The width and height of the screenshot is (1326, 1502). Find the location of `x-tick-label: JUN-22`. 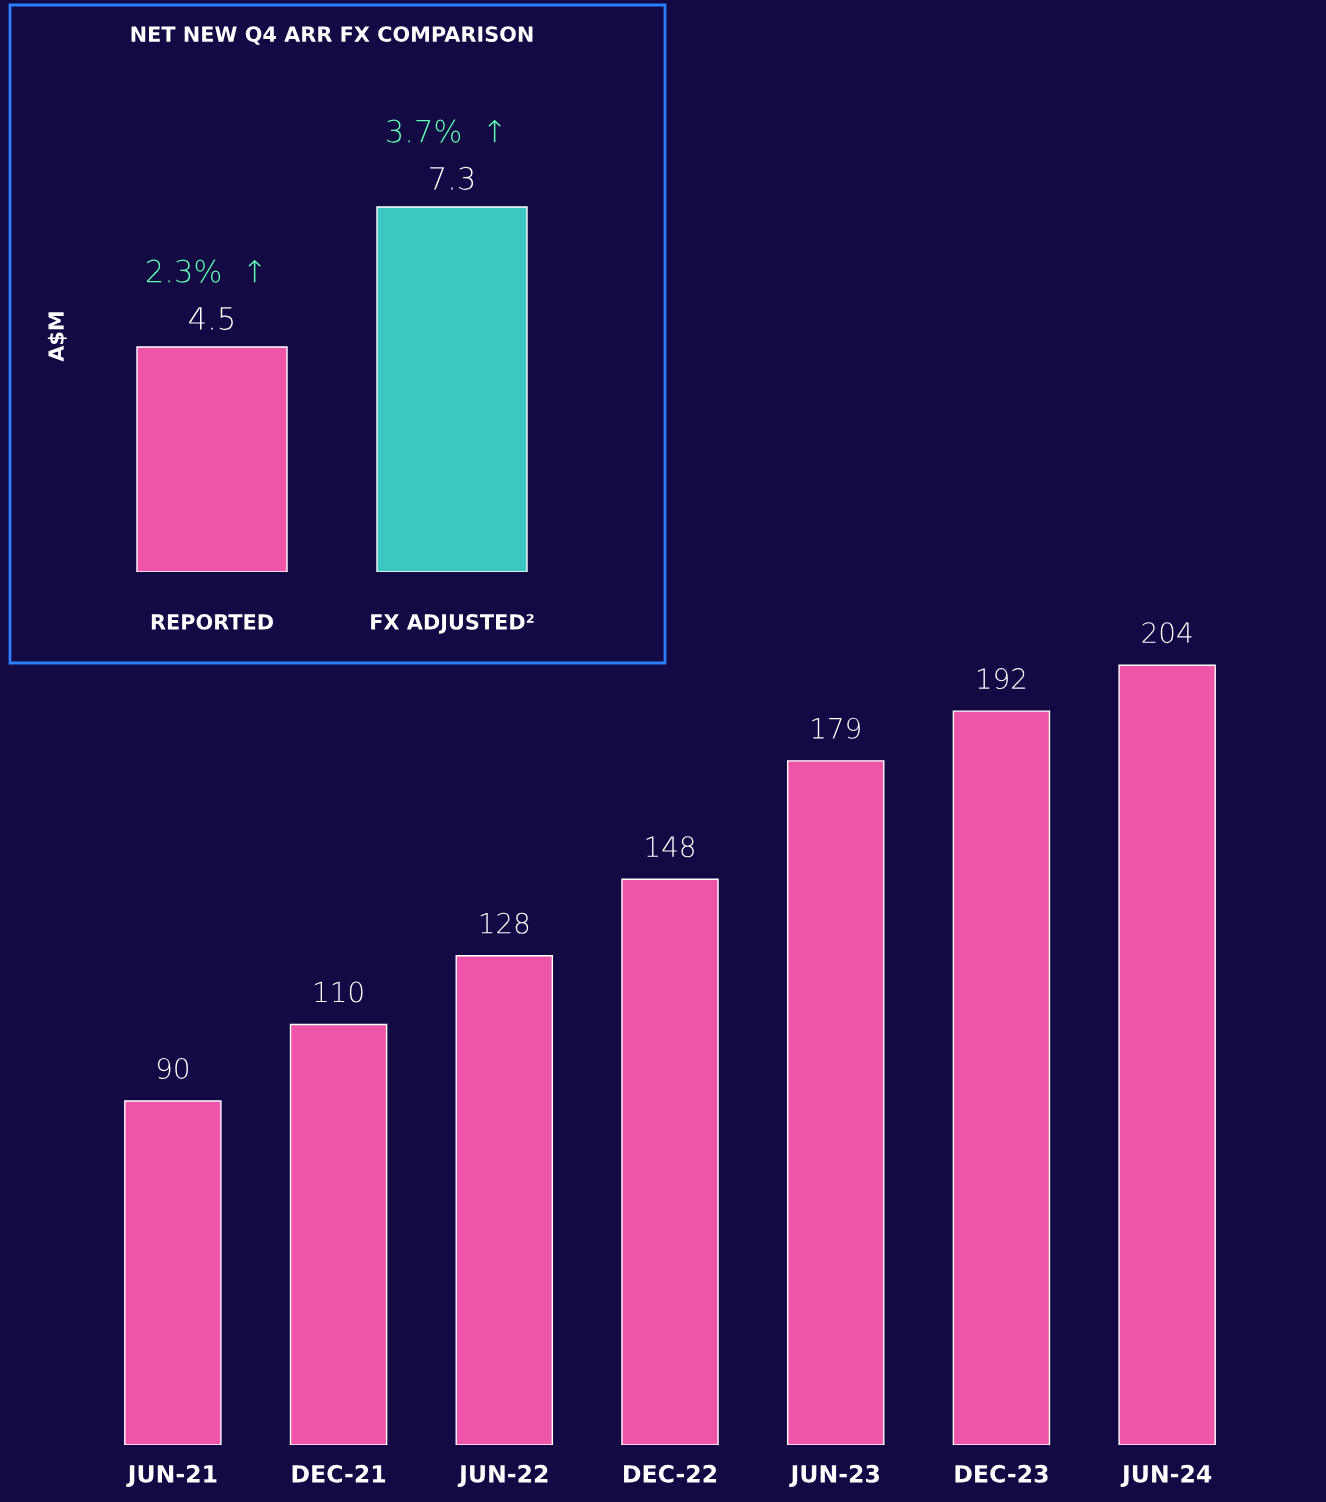

x-tick-label: JUN-22 is located at coordinates (502, 1476).